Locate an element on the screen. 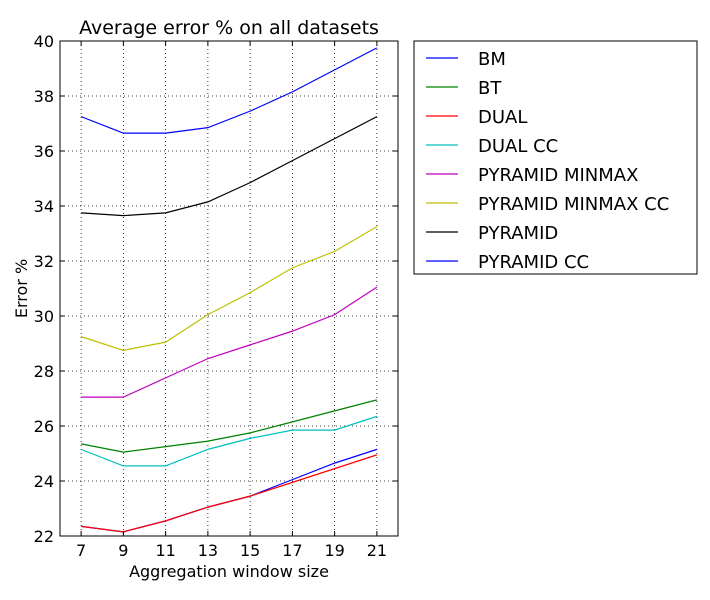  y-tick-label: 32 is located at coordinates (44, 261).